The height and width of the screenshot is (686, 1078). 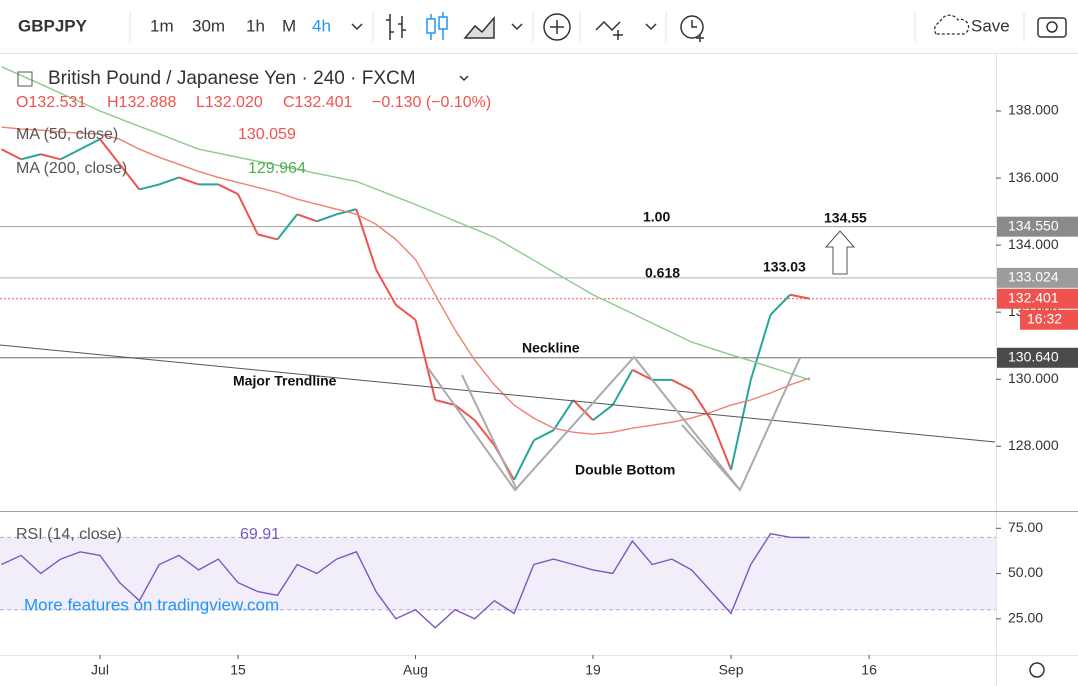 I want to click on interval: 1h, so click(x=255, y=25).